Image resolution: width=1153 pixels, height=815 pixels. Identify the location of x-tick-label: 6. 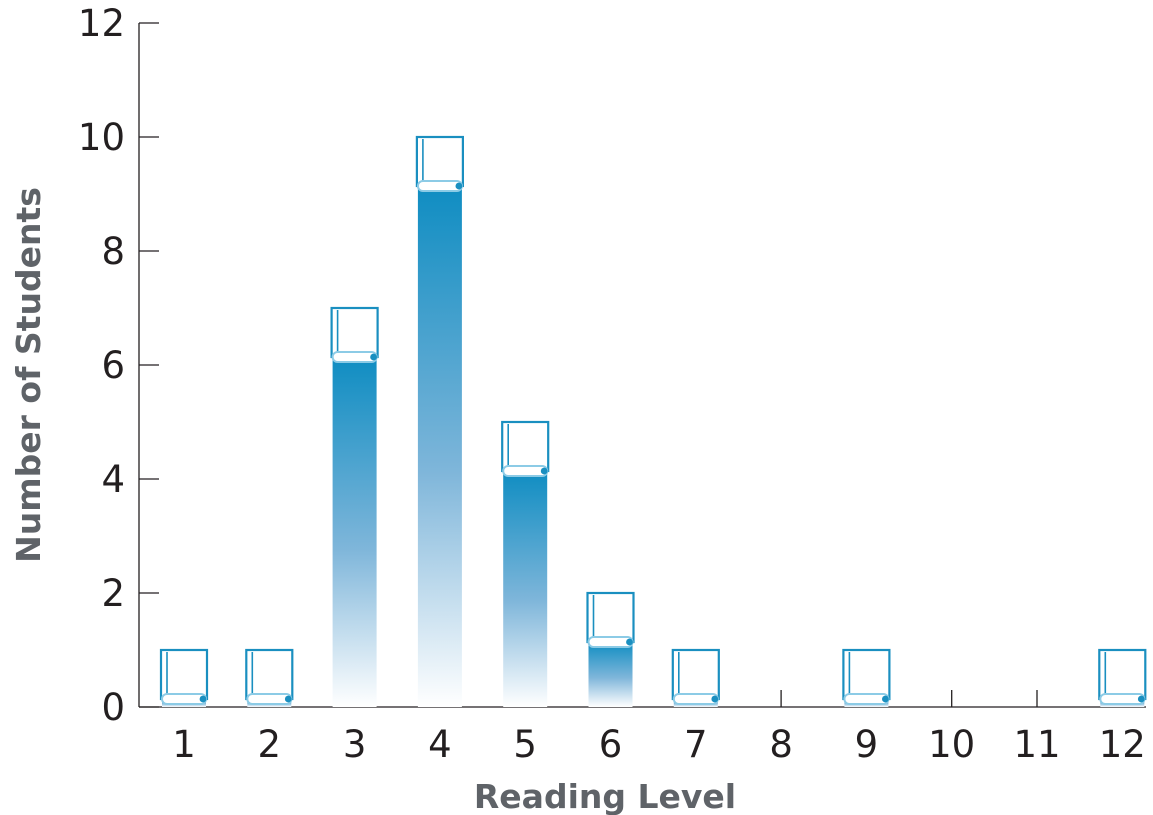
(611, 744).